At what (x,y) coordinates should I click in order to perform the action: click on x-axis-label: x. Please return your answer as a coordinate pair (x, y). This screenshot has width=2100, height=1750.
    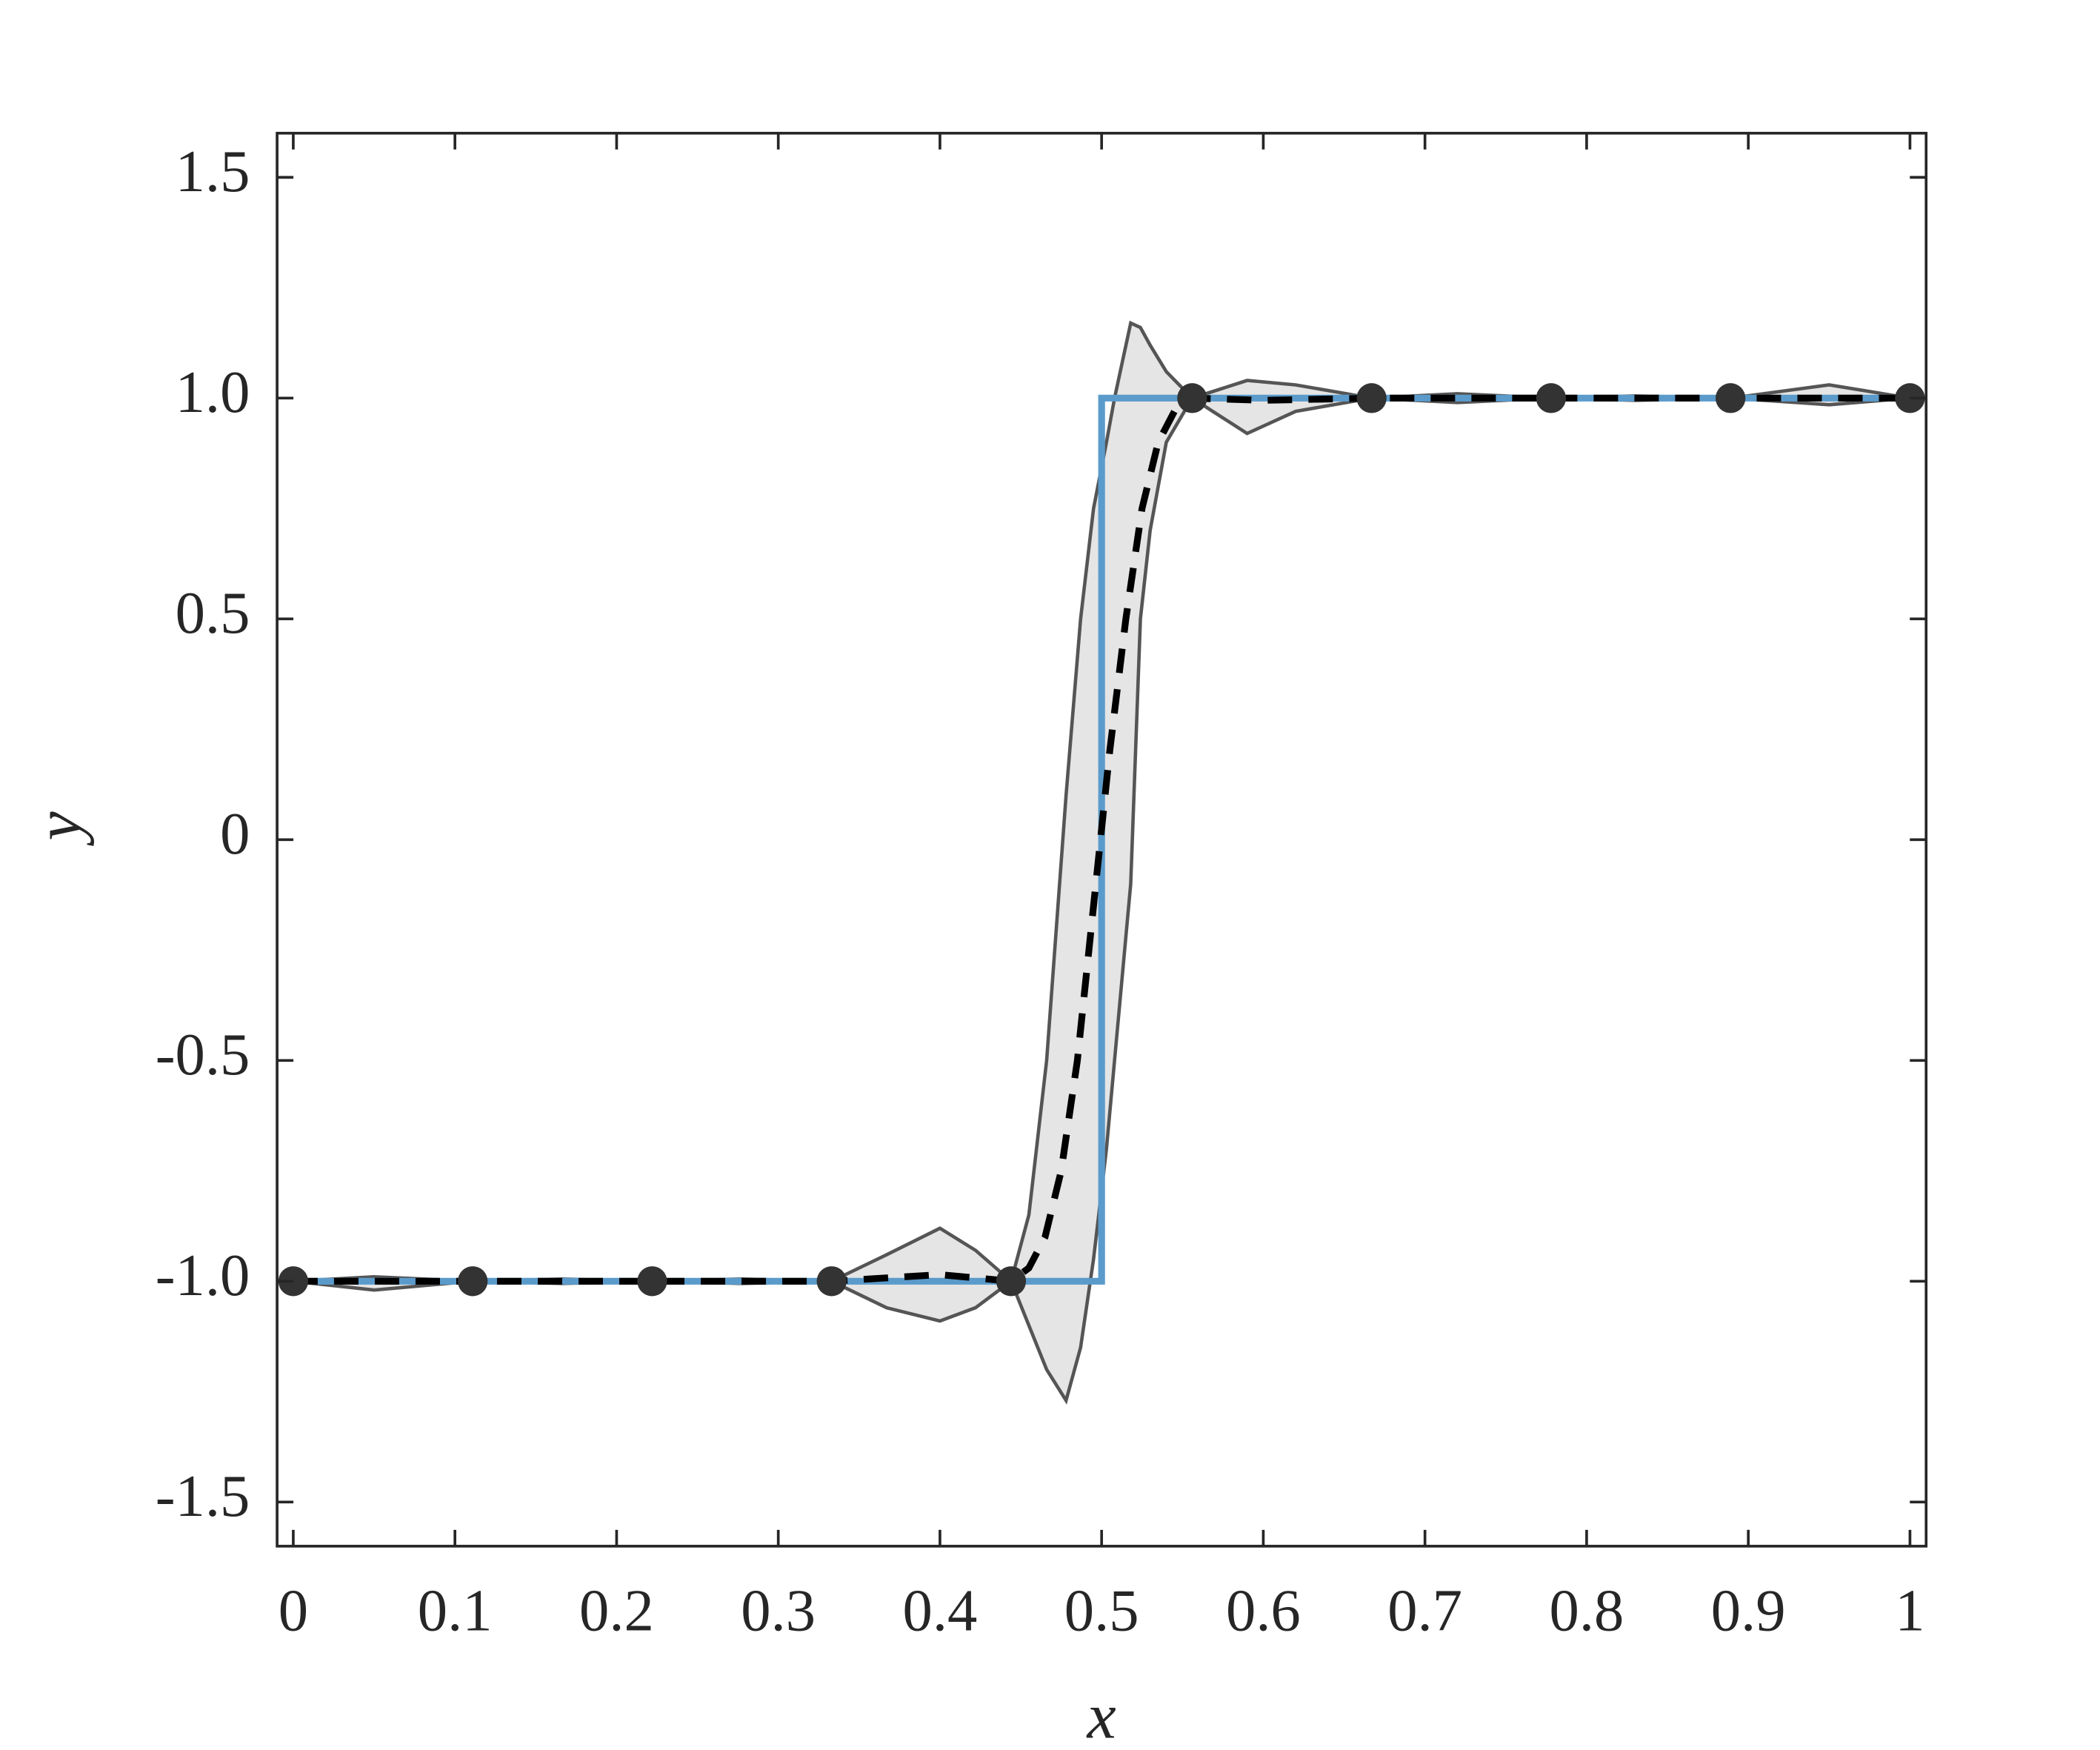
    Looking at the image, I should click on (1101, 1715).